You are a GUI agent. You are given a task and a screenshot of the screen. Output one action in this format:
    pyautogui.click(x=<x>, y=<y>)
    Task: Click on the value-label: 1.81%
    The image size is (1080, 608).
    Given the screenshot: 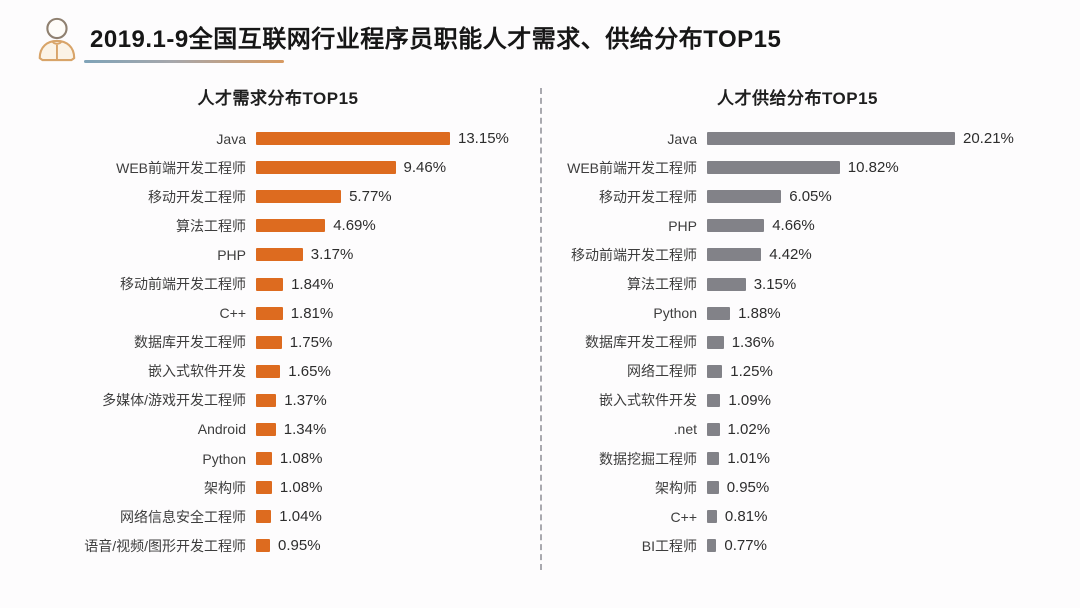 What is the action you would take?
    pyautogui.click(x=312, y=313)
    